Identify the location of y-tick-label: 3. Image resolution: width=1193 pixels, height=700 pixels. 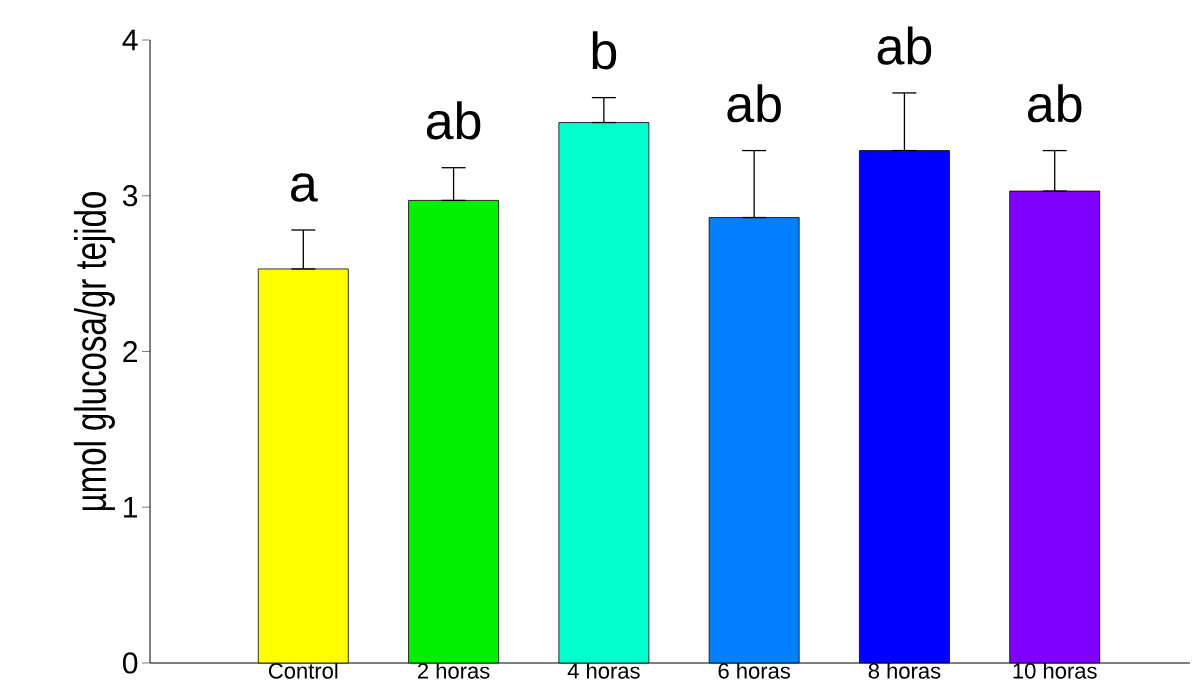
(130, 196).